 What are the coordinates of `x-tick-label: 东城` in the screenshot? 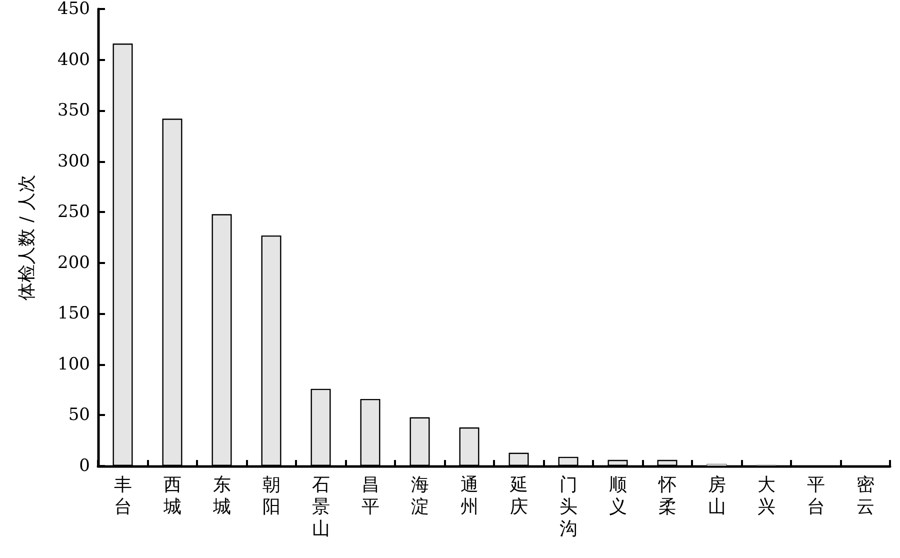 It's located at (221, 496).